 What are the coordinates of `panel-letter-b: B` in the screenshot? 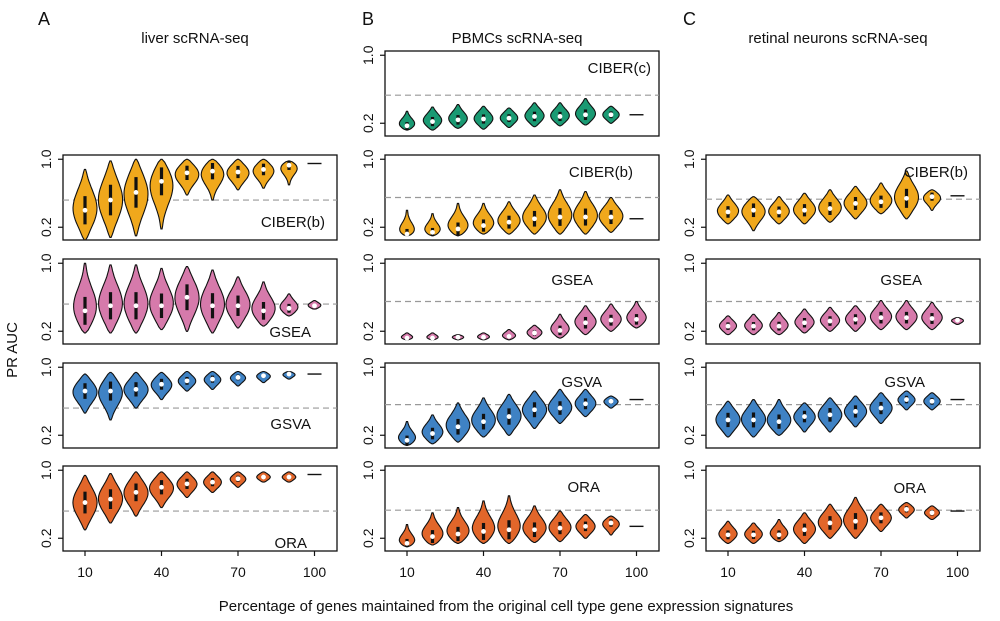 It's located at (368, 19).